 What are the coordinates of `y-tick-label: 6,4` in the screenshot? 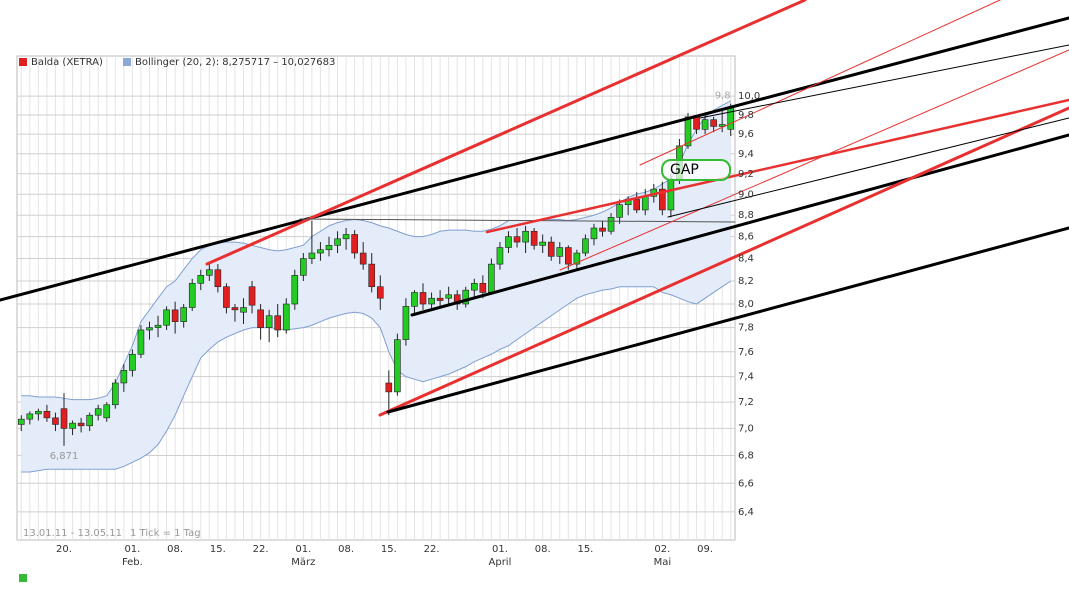 It's located at (746, 512).